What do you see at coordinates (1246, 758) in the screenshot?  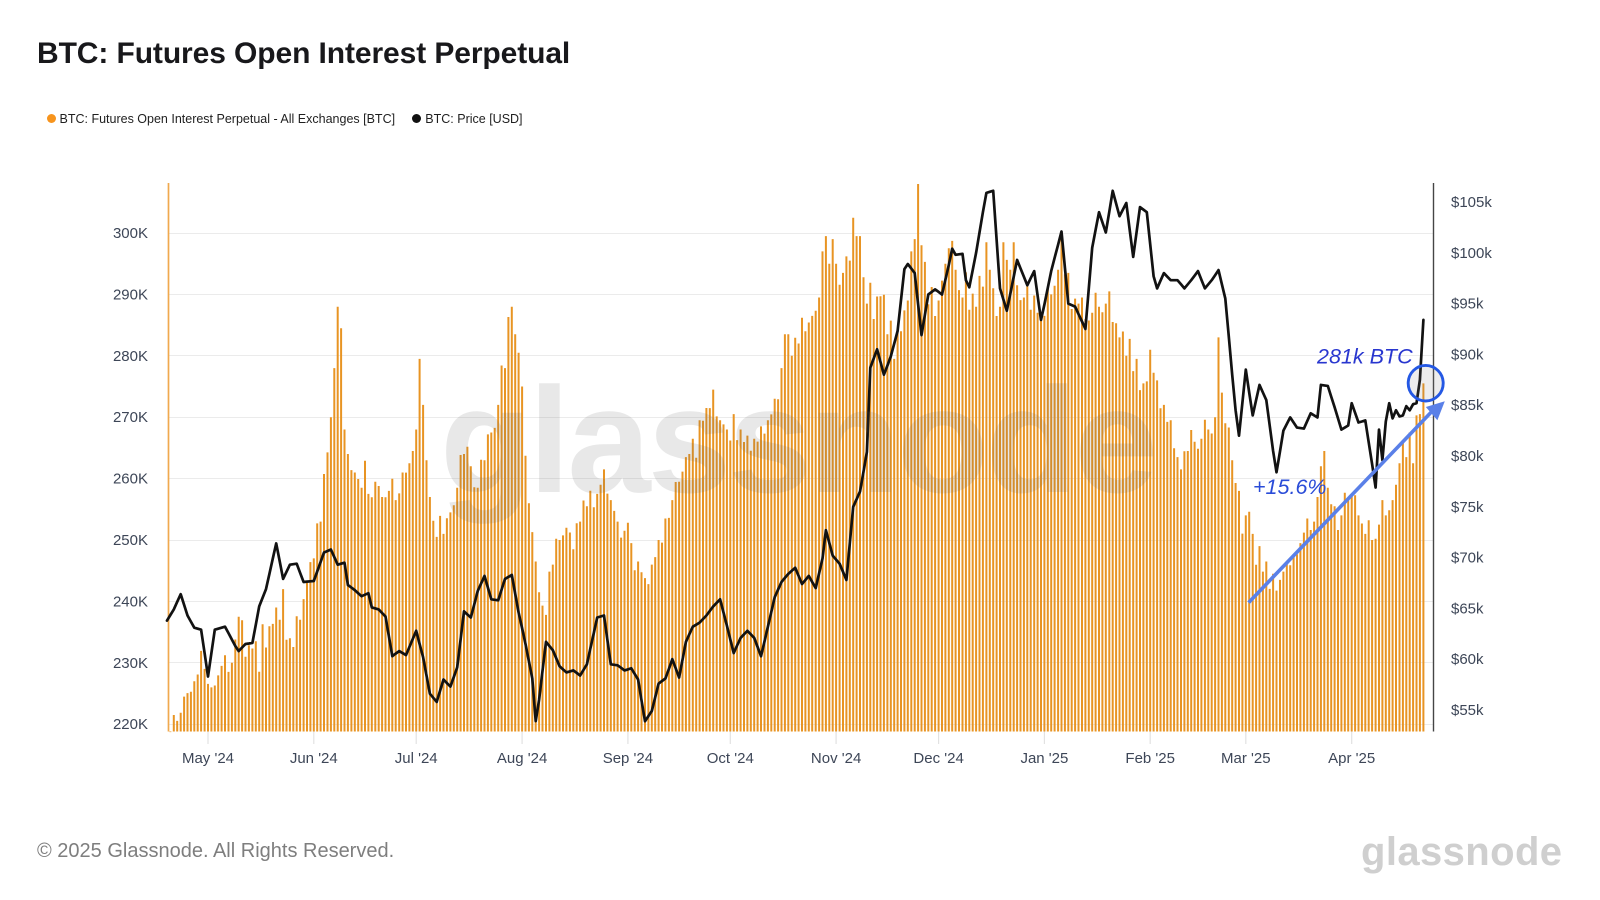 I see `svg-text: Mar '25` at bounding box center [1246, 758].